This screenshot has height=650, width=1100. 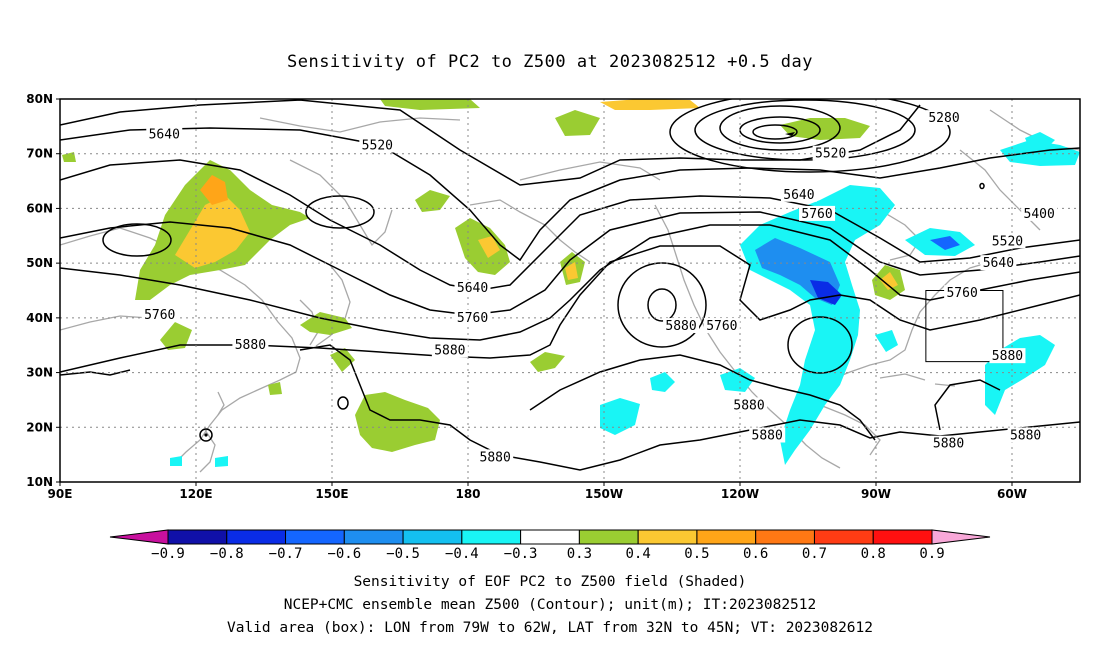 What do you see at coordinates (139, 537) in the screenshot?
I see `colorbar-lower-arrow` at bounding box center [139, 537].